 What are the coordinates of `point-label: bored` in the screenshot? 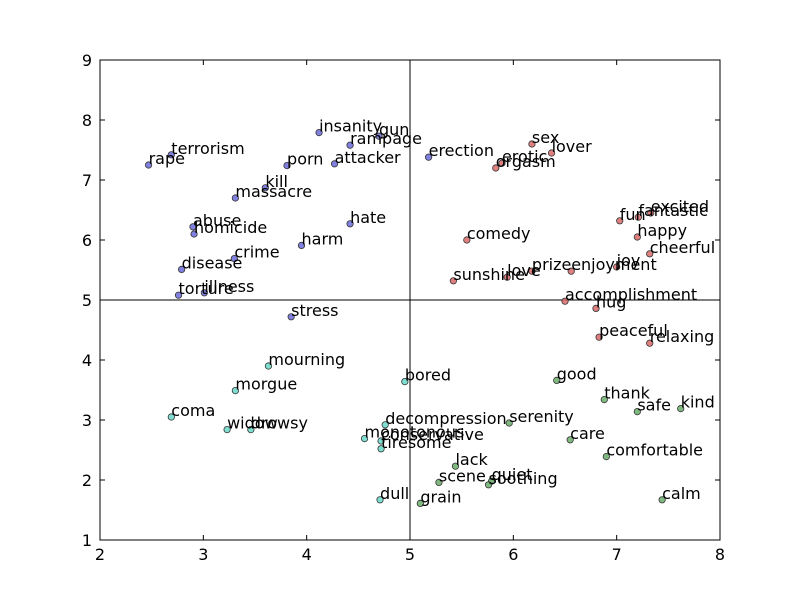 It's located at (428, 375).